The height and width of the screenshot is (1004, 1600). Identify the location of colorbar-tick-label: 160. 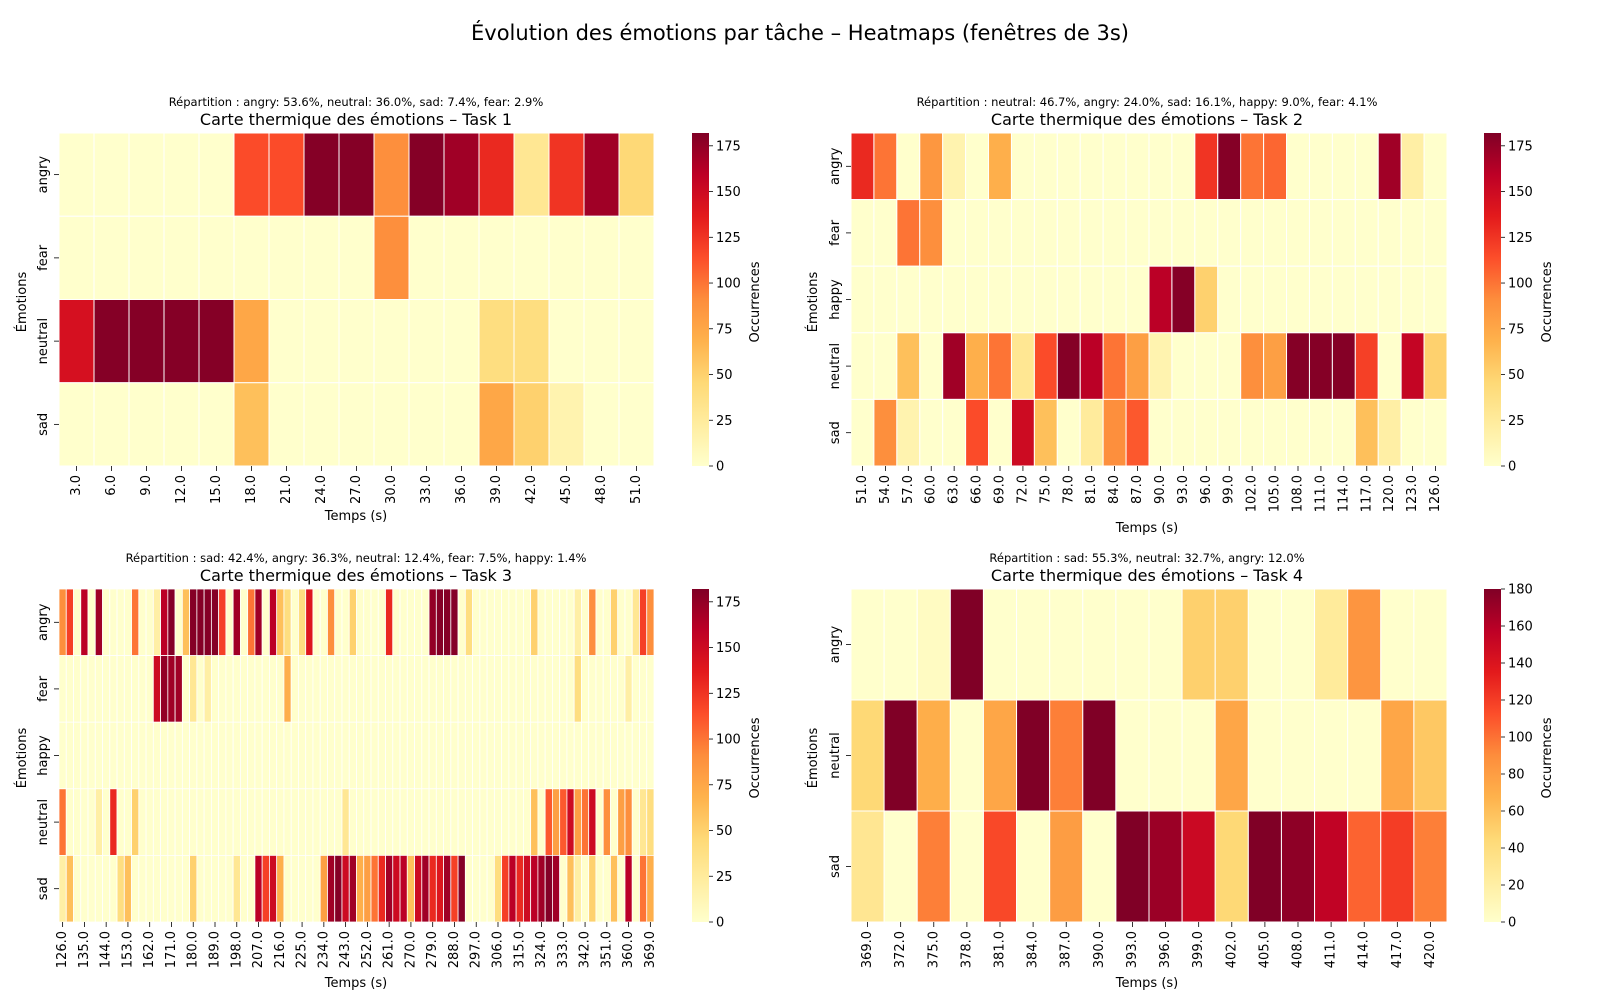
(1520, 627).